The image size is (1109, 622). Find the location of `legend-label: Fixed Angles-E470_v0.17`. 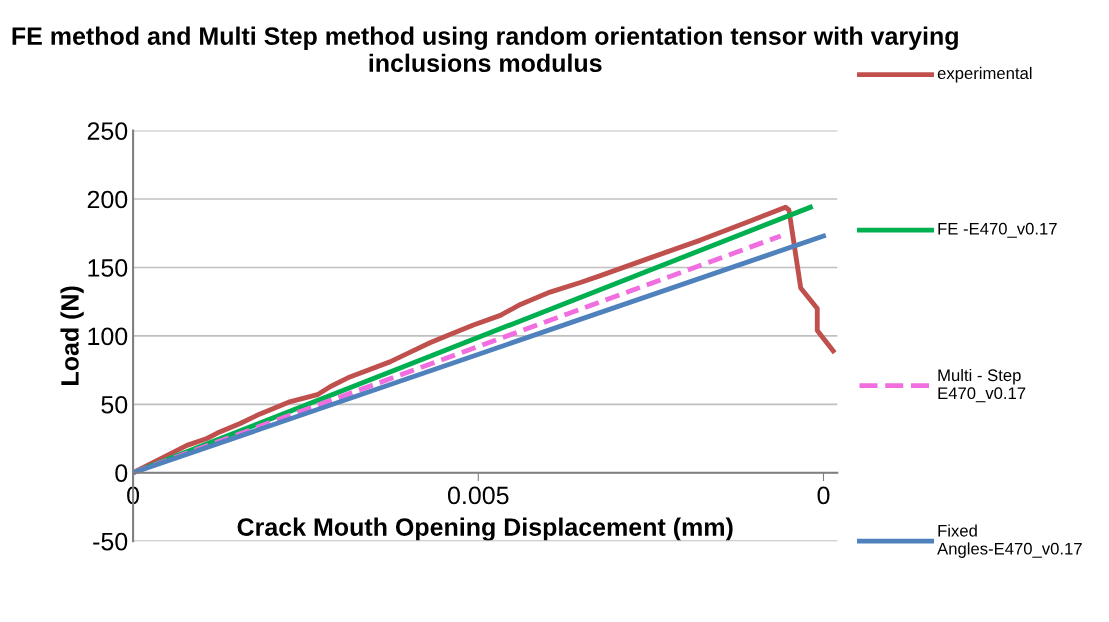

legend-label: Fixed Angles-E470_v0.17 is located at coordinates (1009, 541).